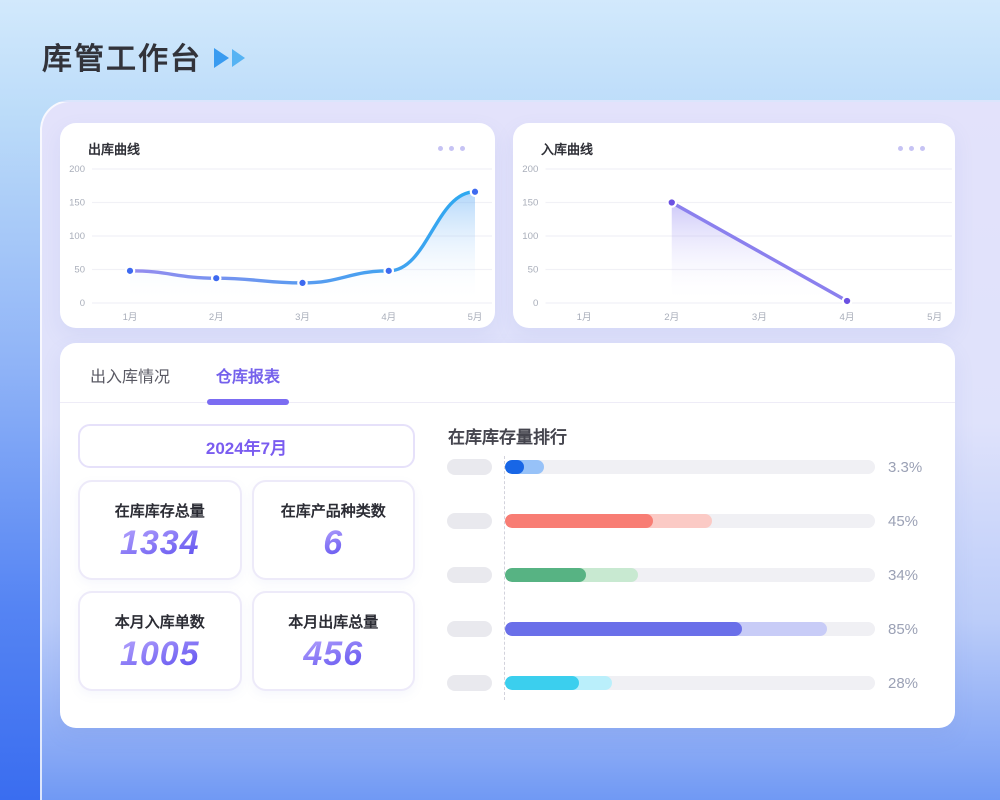  What do you see at coordinates (277, 141) in the screenshot?
I see `card-header: 出库曲线` at bounding box center [277, 141].